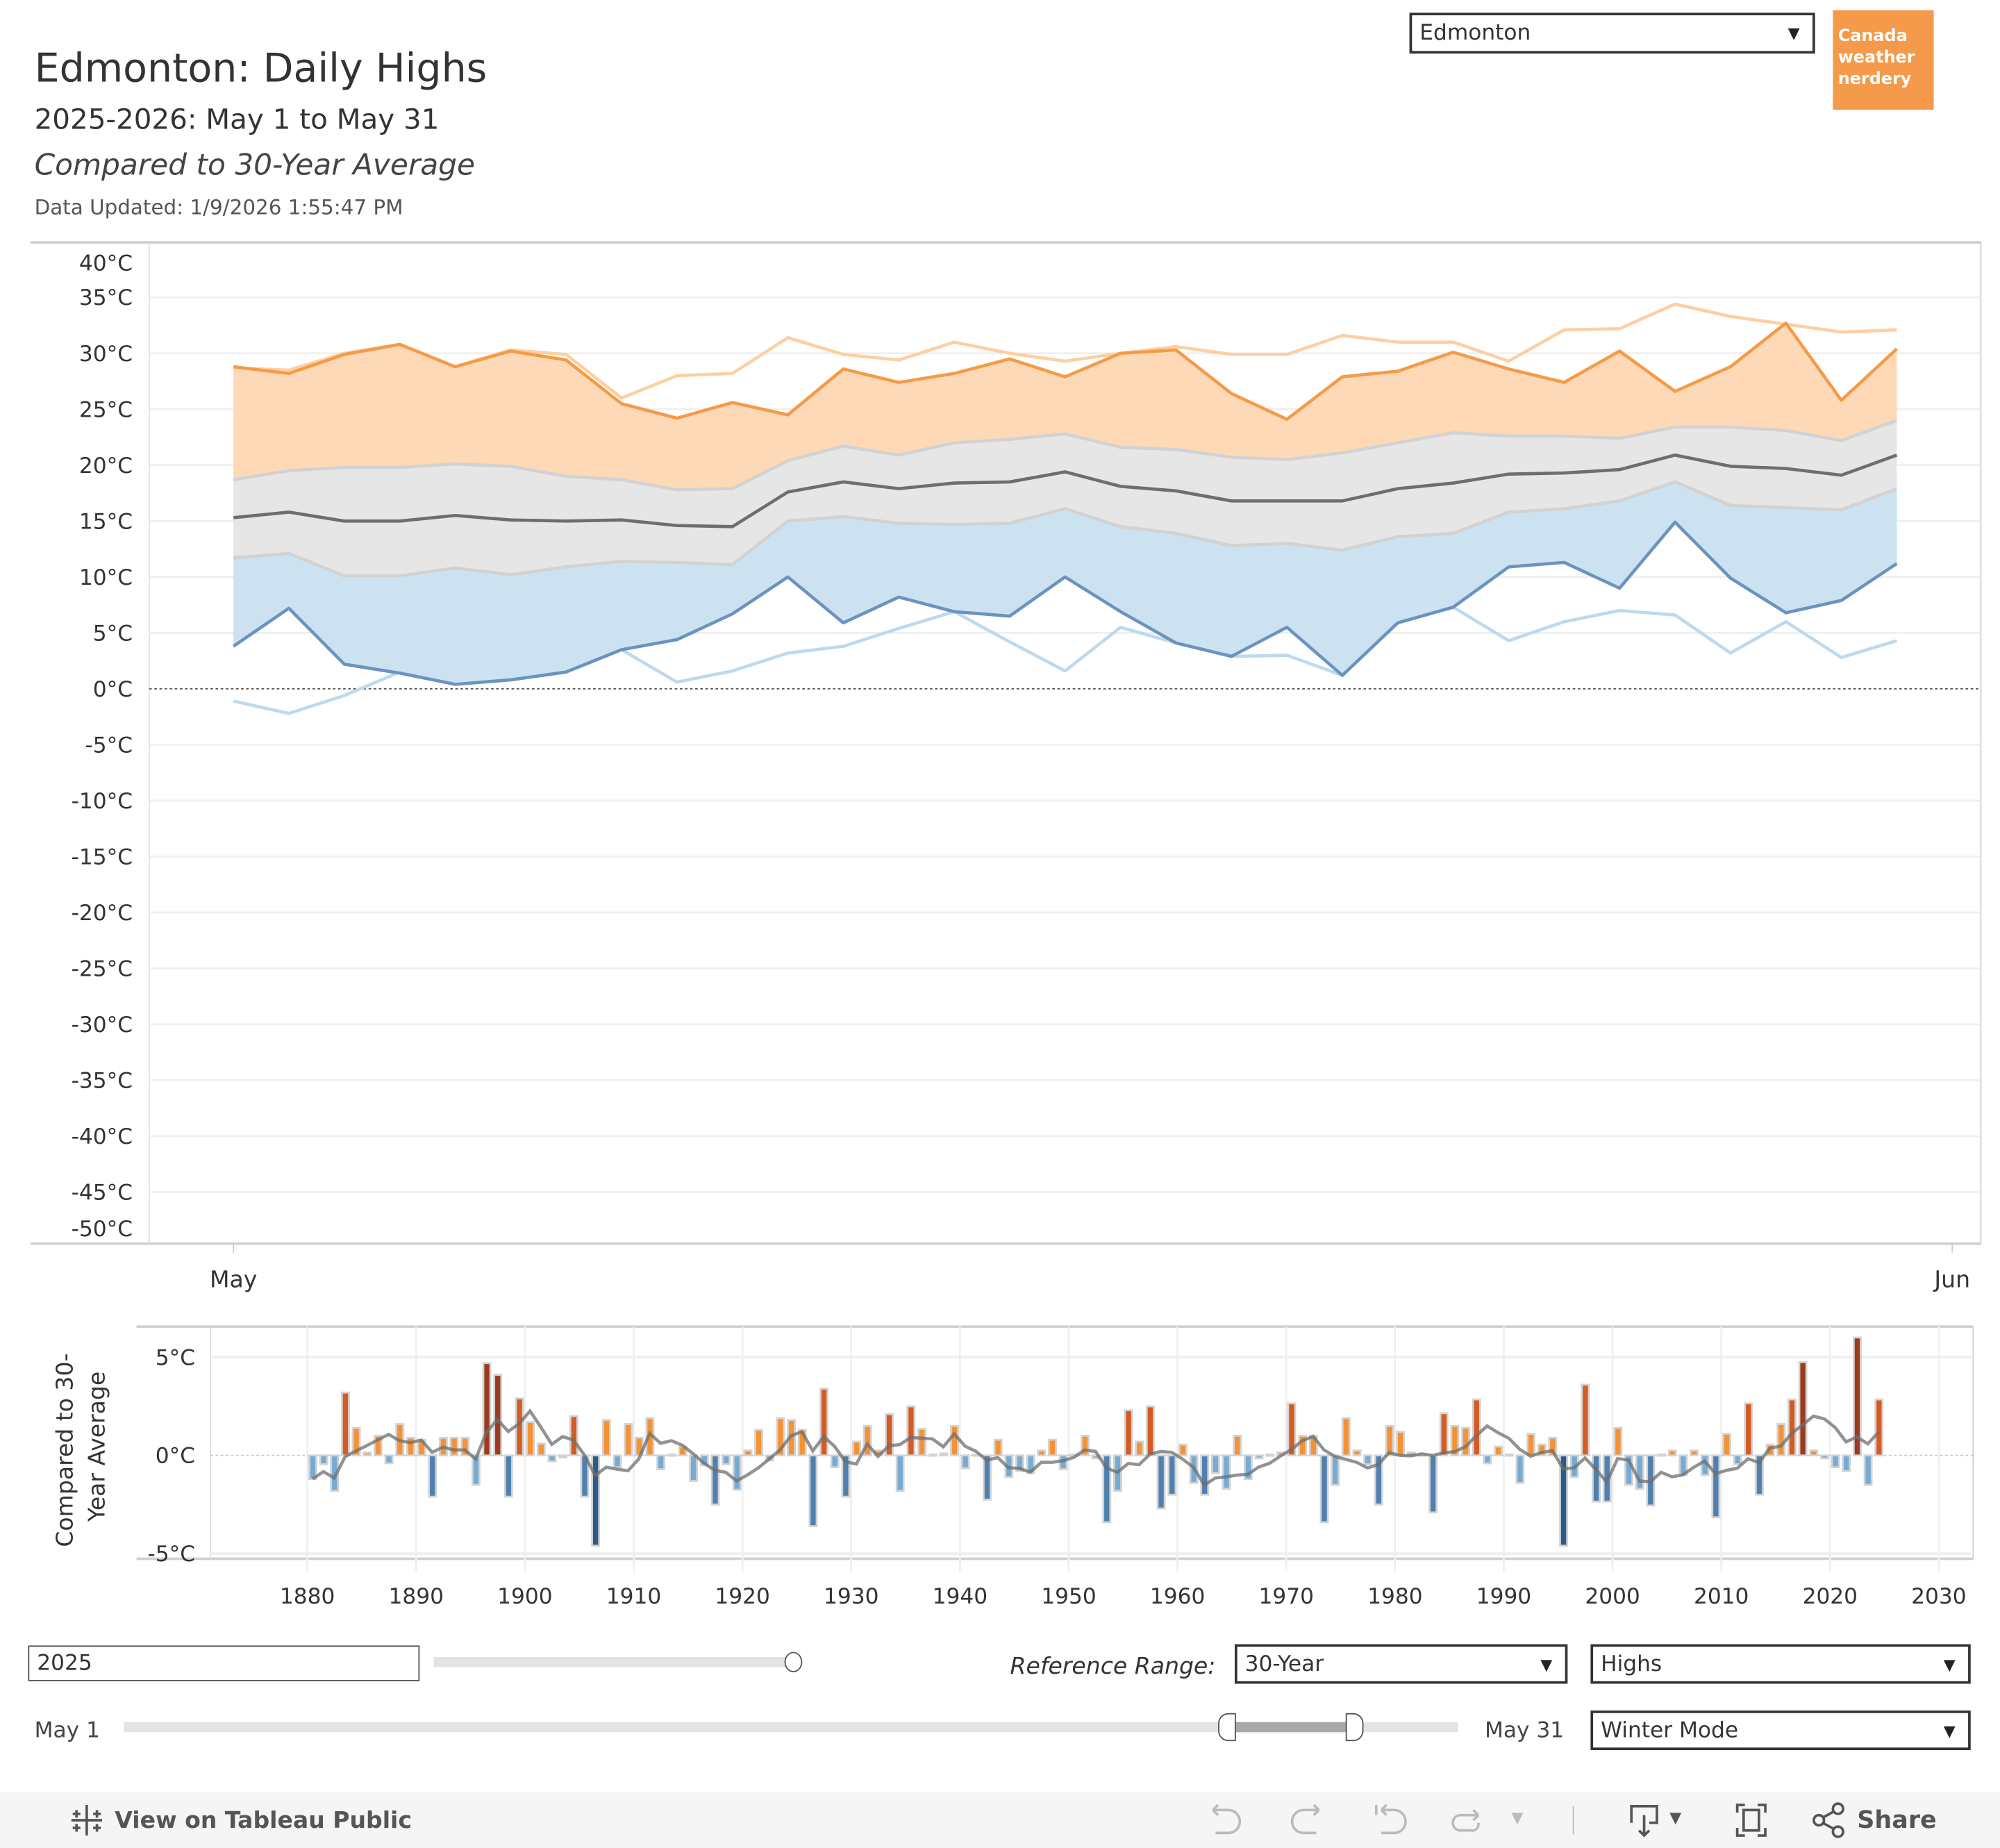  What do you see at coordinates (1227, 1727) in the screenshot?
I see `date-range-start-handle` at bounding box center [1227, 1727].